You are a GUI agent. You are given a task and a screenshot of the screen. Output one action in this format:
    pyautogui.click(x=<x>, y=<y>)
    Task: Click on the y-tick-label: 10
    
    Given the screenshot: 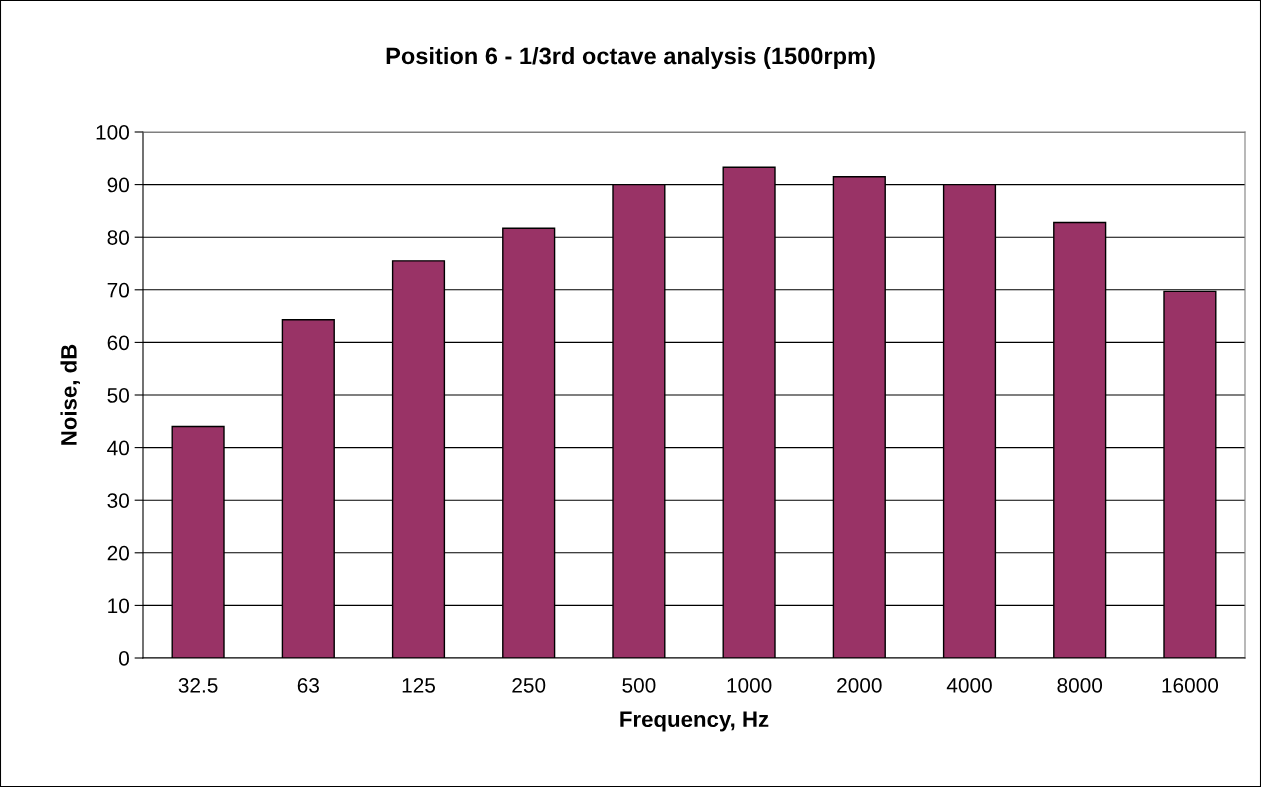 What is the action you would take?
    pyautogui.click(x=118, y=606)
    